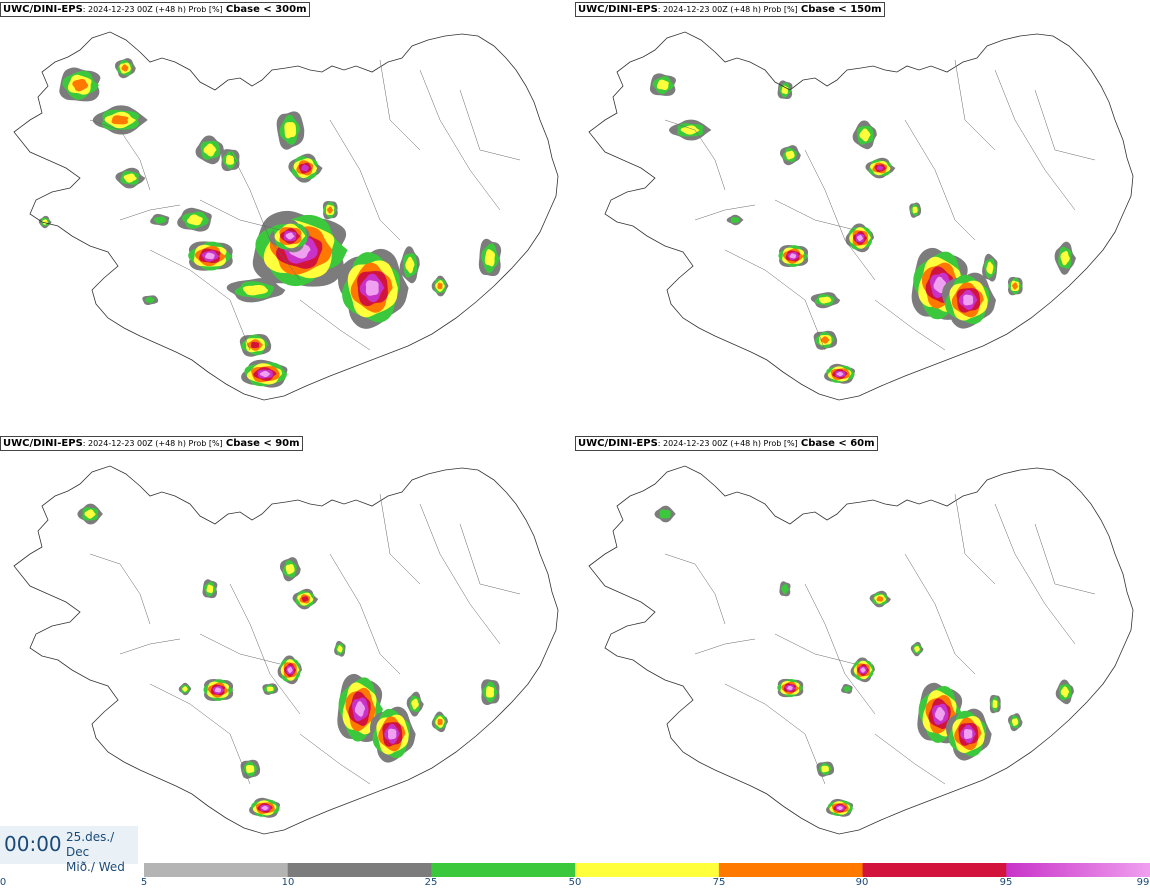 This screenshot has height=891, width=1150. Describe the element at coordinates (95, 867) in the screenshot. I see `valid-date-line2: Mið./ Wed` at that location.